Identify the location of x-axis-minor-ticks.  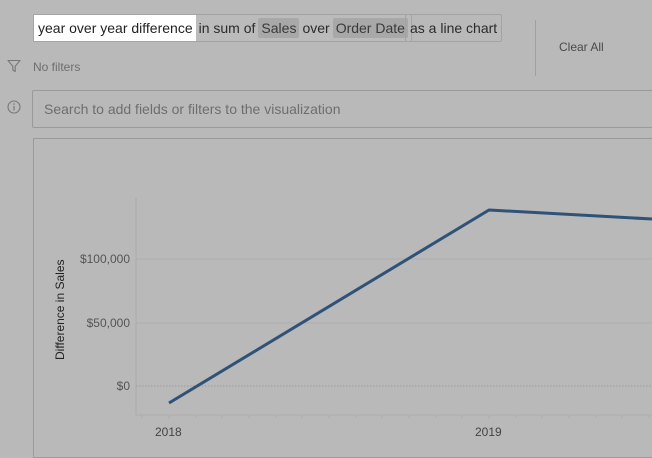
(395, 417).